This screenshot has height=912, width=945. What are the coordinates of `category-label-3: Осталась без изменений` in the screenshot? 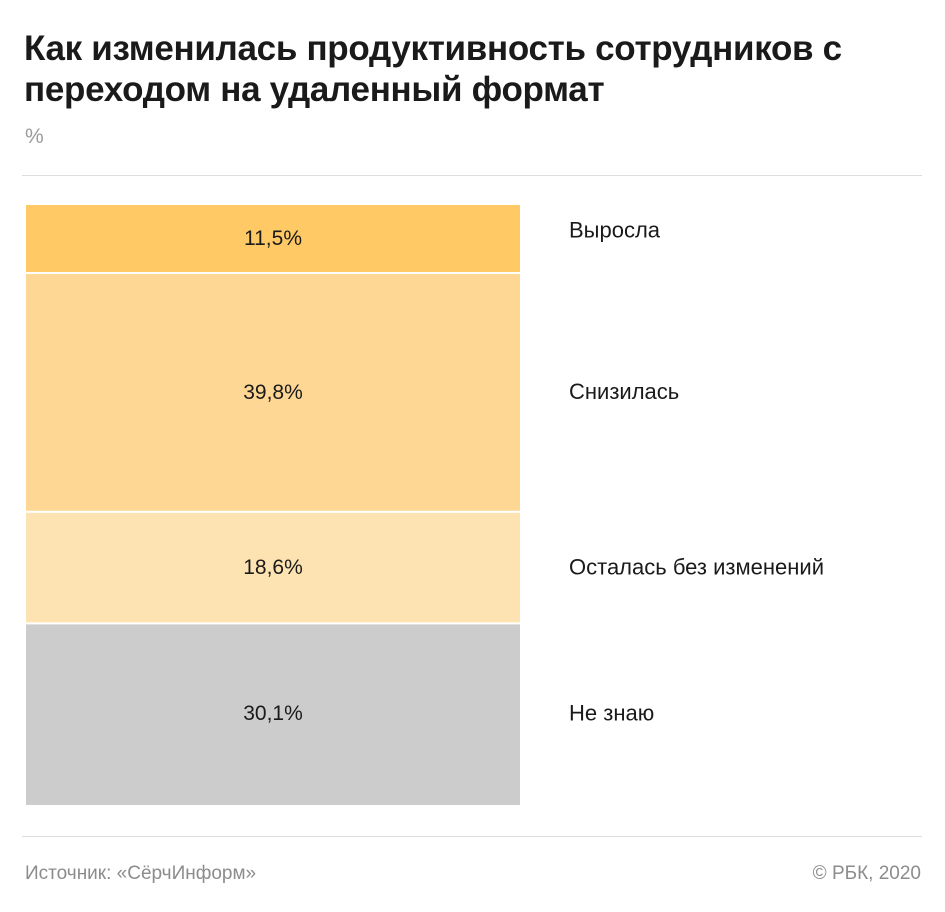 It's located at (696, 566).